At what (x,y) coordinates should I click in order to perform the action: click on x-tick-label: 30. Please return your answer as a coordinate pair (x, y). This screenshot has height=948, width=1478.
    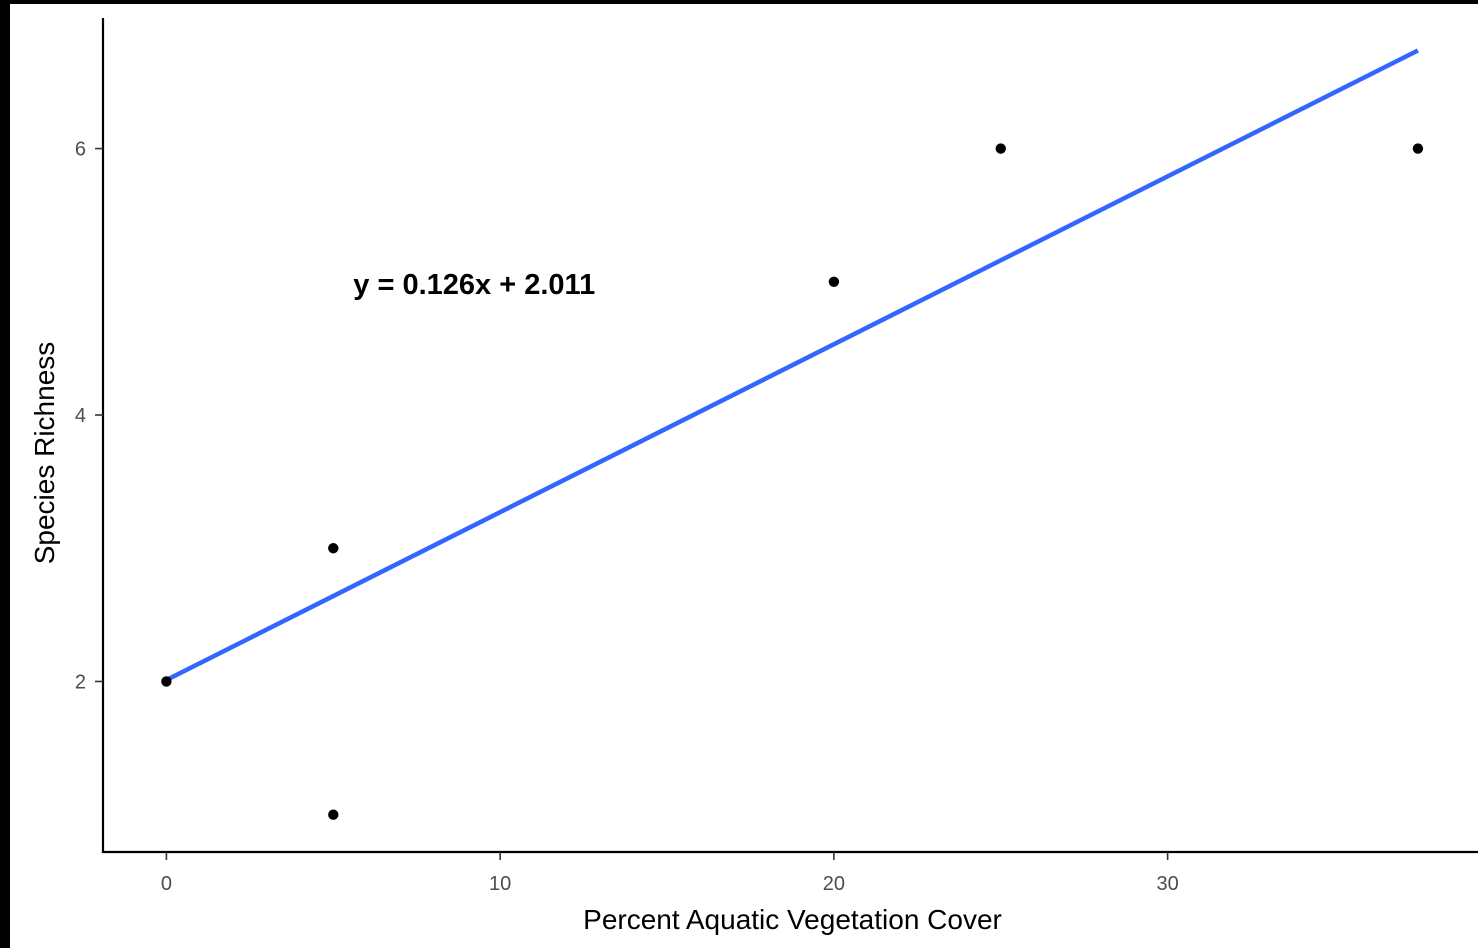
    Looking at the image, I should click on (1167, 884).